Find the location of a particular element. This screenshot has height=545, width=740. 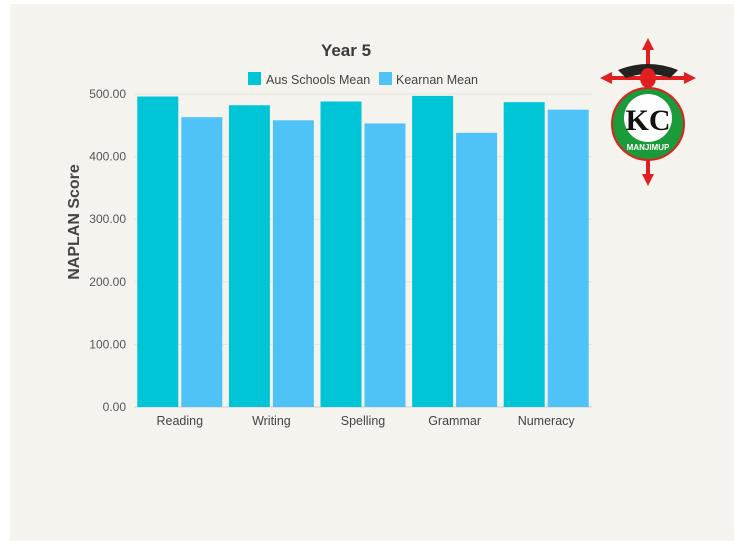

y-tick-label: 100.00 is located at coordinates (107, 344).